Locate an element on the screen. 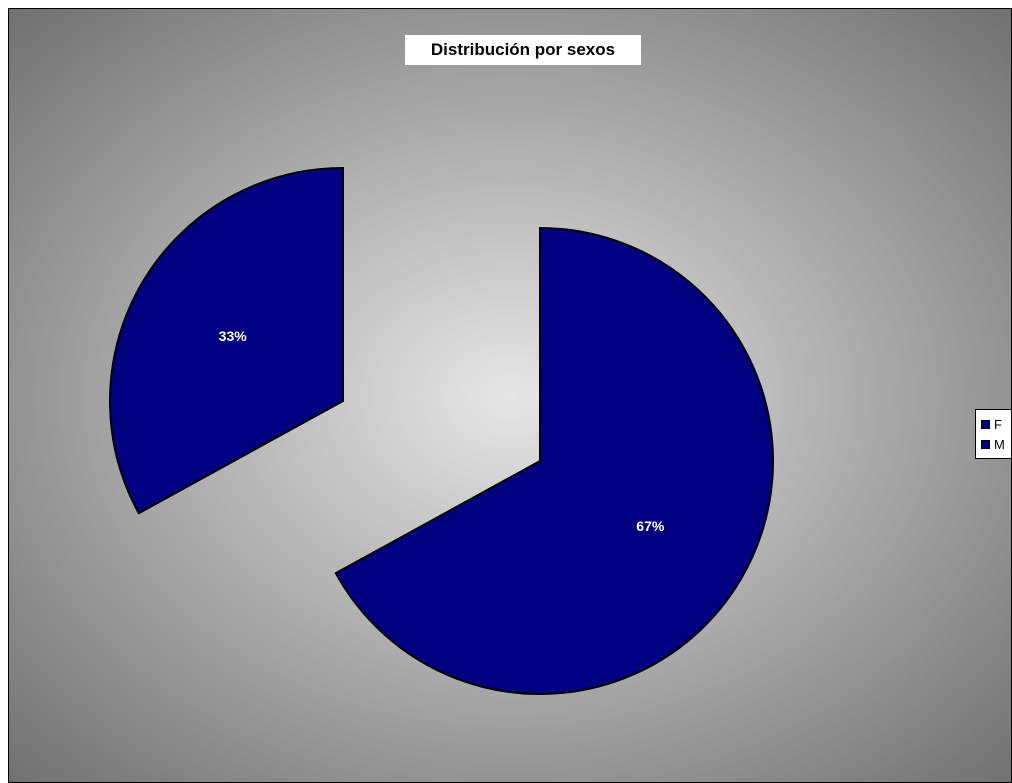  legend-label-f: F is located at coordinates (998, 424).